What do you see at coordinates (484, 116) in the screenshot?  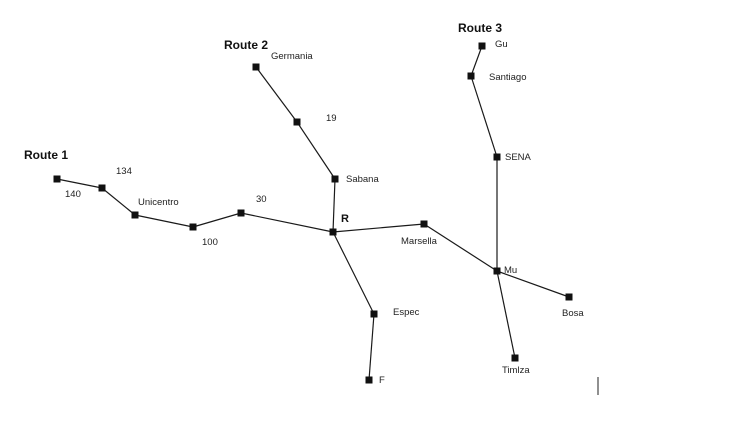 I see `edge-santiago-sena` at bounding box center [484, 116].